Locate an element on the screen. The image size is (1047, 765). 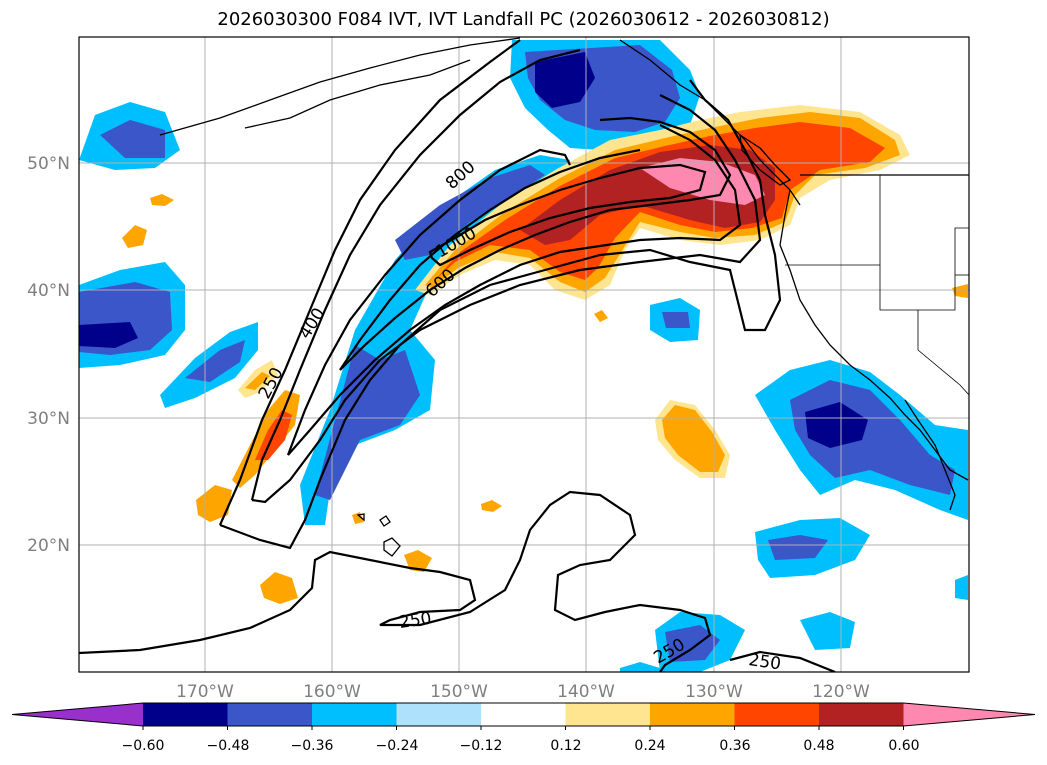
blue-region-tongue-north is located at coordinates (470, 212).